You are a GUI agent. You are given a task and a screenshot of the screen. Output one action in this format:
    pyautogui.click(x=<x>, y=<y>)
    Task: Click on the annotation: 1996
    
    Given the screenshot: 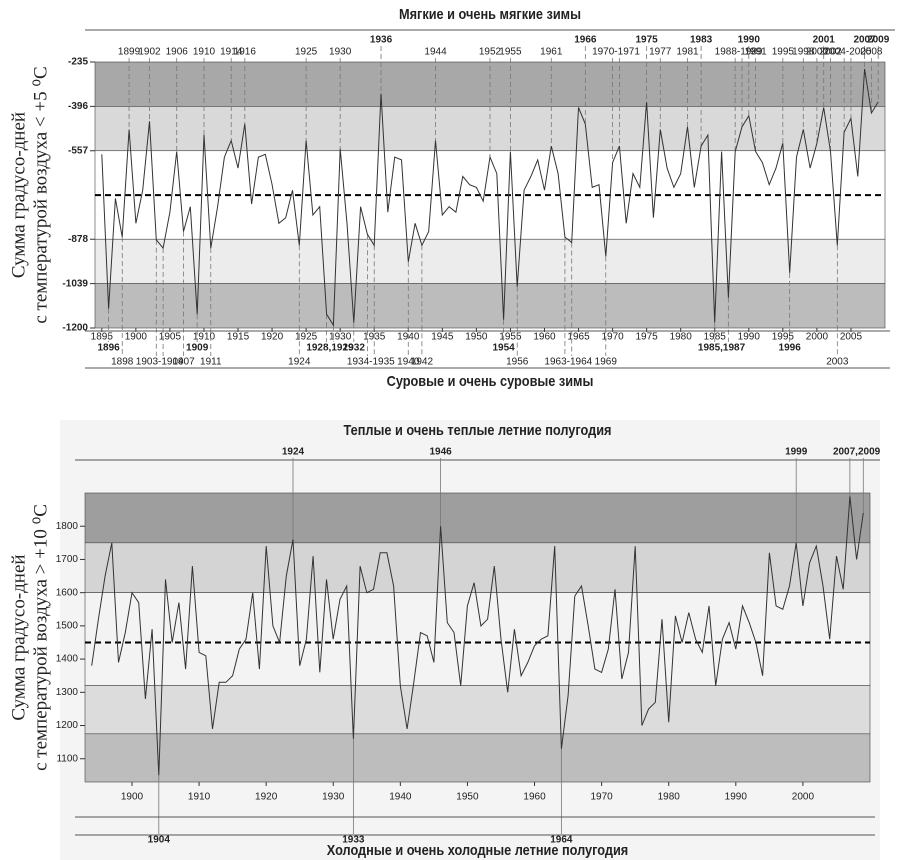 What is the action you would take?
    pyautogui.click(x=790, y=348)
    